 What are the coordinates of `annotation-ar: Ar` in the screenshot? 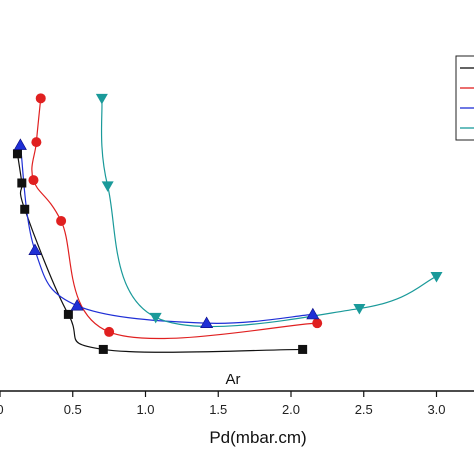 It's located at (233, 379).